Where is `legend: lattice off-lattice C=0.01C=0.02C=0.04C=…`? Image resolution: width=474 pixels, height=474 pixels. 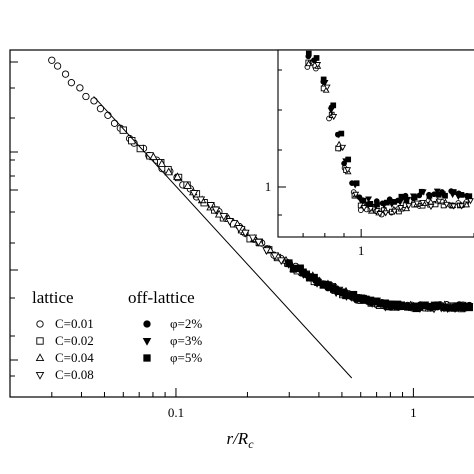
legend: lattice off-lattice C=0.01C=0.02C=0.04C=… is located at coordinates (117, 335).